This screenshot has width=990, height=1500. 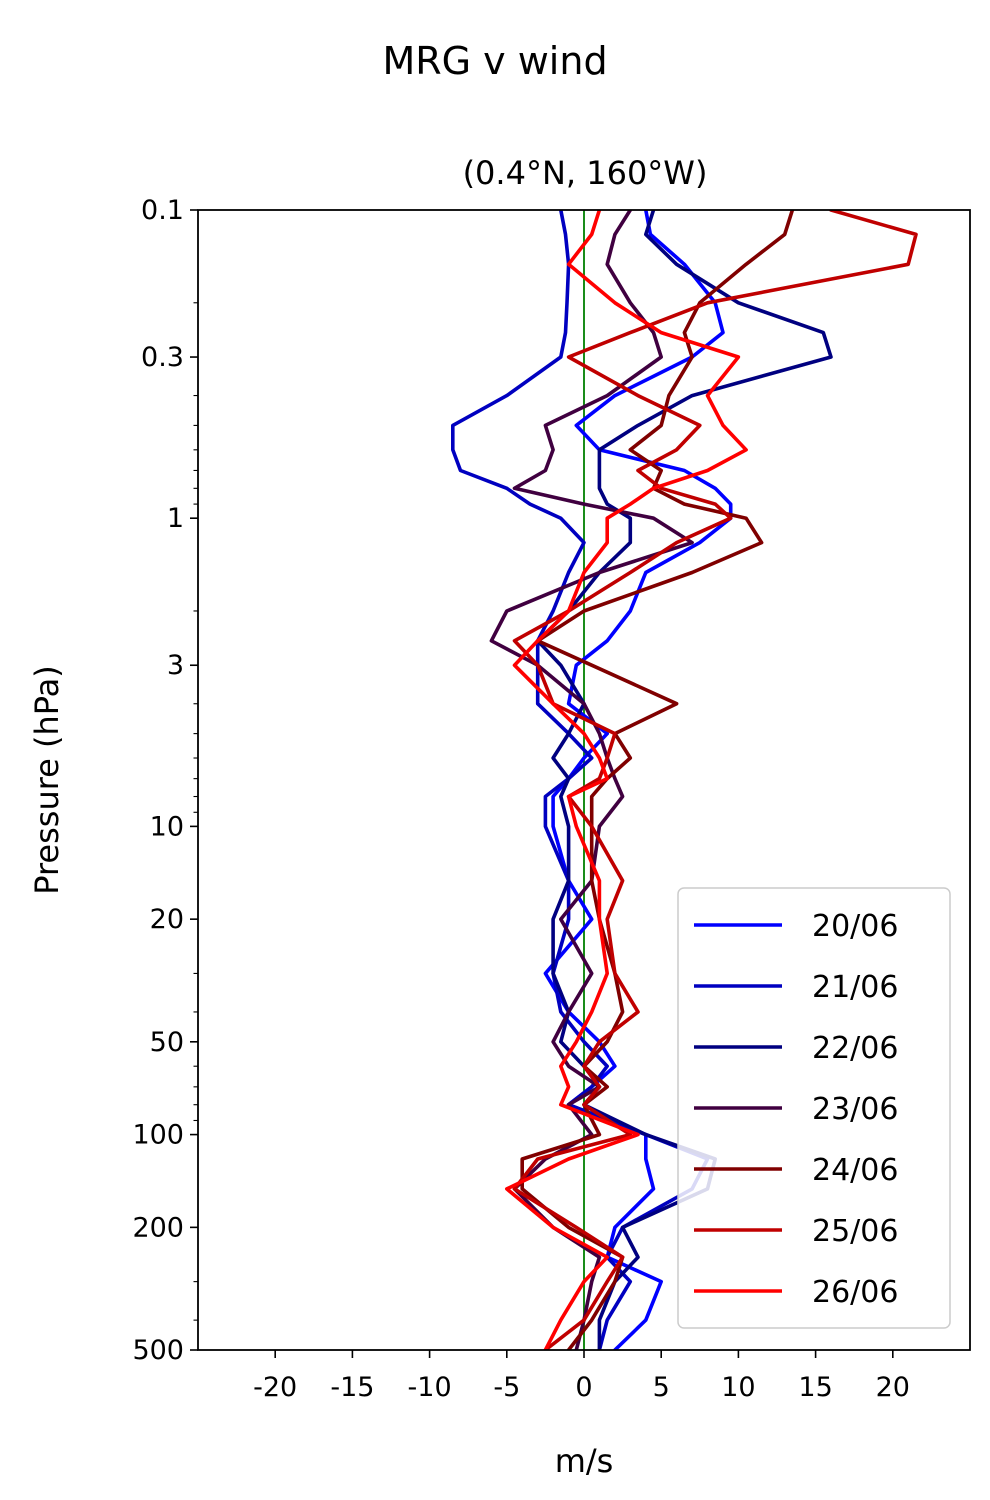 I want to click on x-axis-ticks: -20 -15 -10 -5 0 5 10 15 20, so click(x=581, y=1376).